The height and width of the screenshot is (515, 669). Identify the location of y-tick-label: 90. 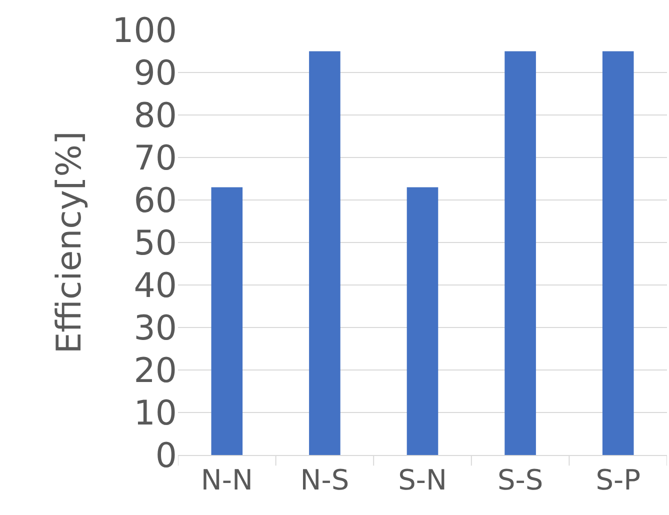
(155, 73).